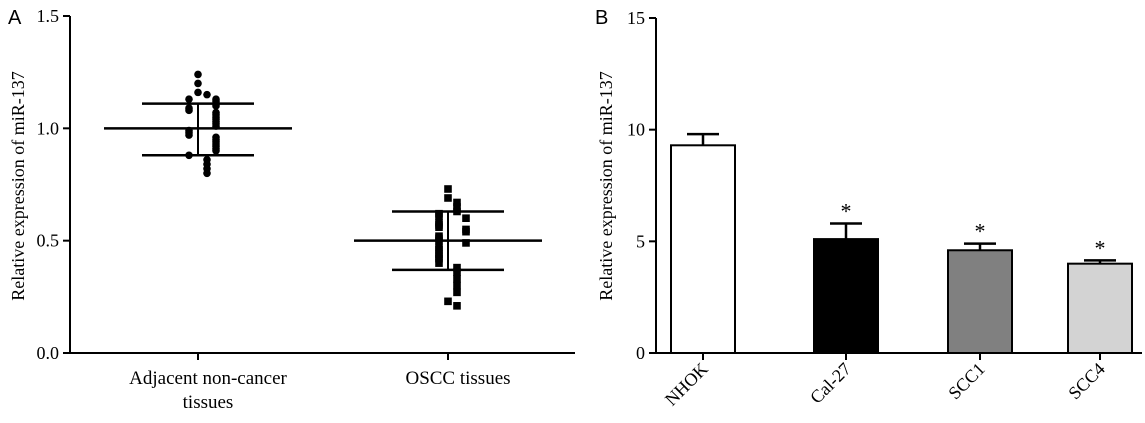 Image resolution: width=1145 pixels, height=423 pixels. What do you see at coordinates (885, 384) in the screenshot?
I see `panel-b-category-labels: NHOK Cal-27 SCC1 SCC4` at bounding box center [885, 384].